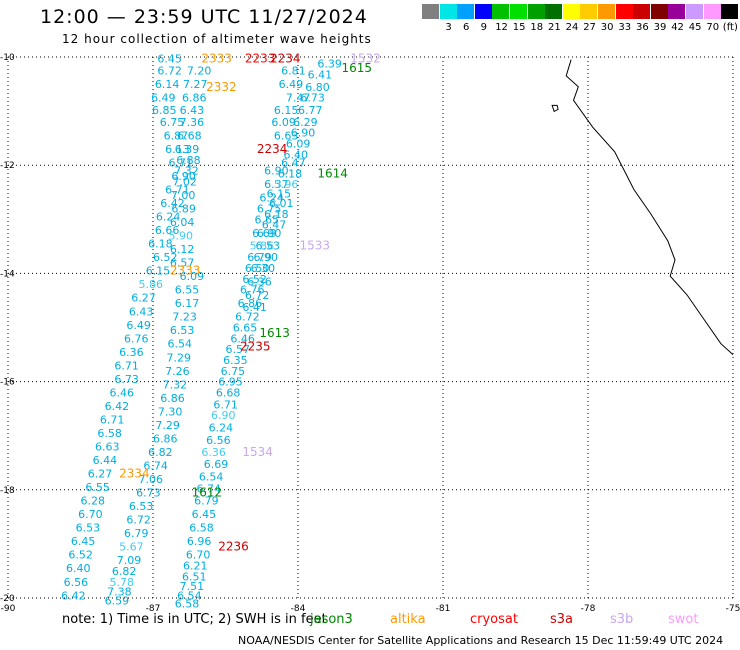  Describe the element at coordinates (117, 601) in the screenshot. I see `wave-height-value: 6.59` at that location.